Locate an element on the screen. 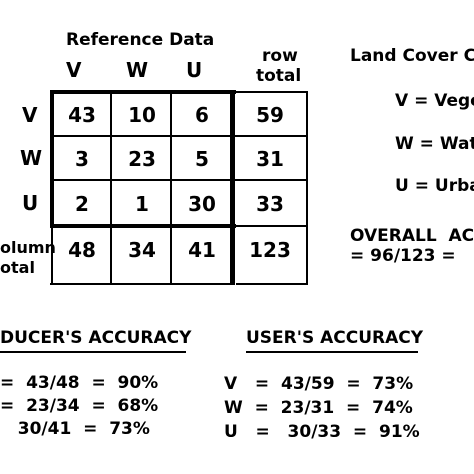 This screenshot has width=474, height=474. producers-accuracy-title: DUCER'S ACCURACY is located at coordinates (96, 338).